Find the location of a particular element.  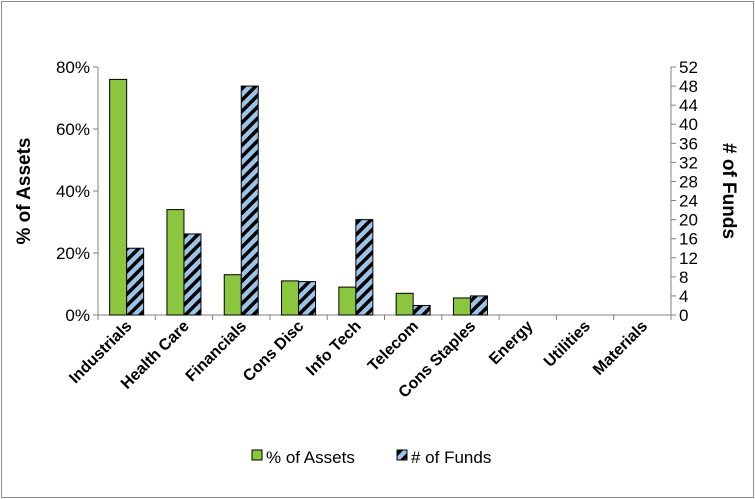

legend-label-num-funds: # of Funds is located at coordinates (451, 457).